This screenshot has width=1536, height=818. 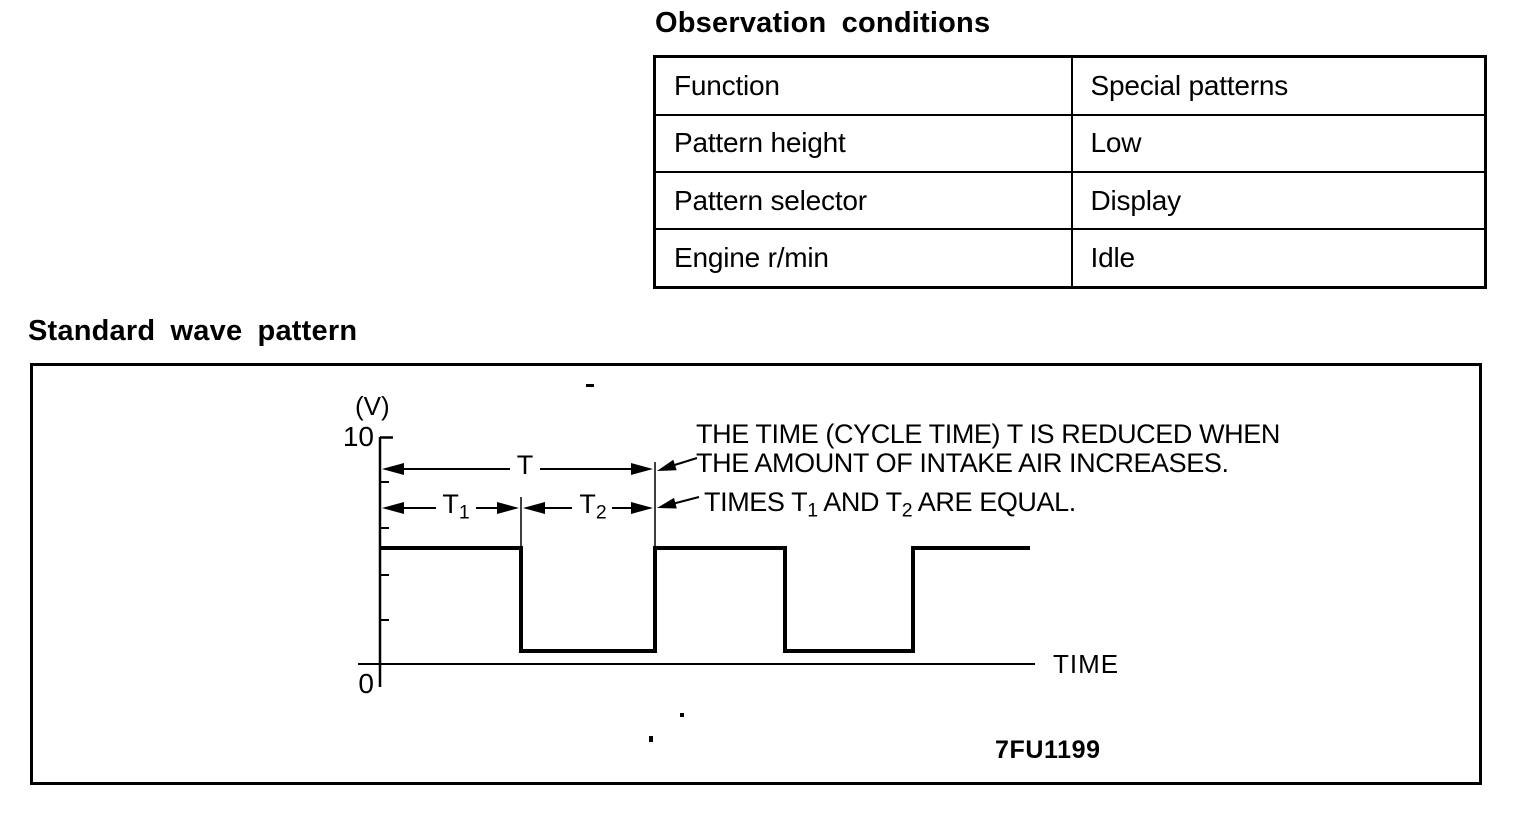 I want to click on x-axis-time-label: TIME, so click(x=1086, y=664).